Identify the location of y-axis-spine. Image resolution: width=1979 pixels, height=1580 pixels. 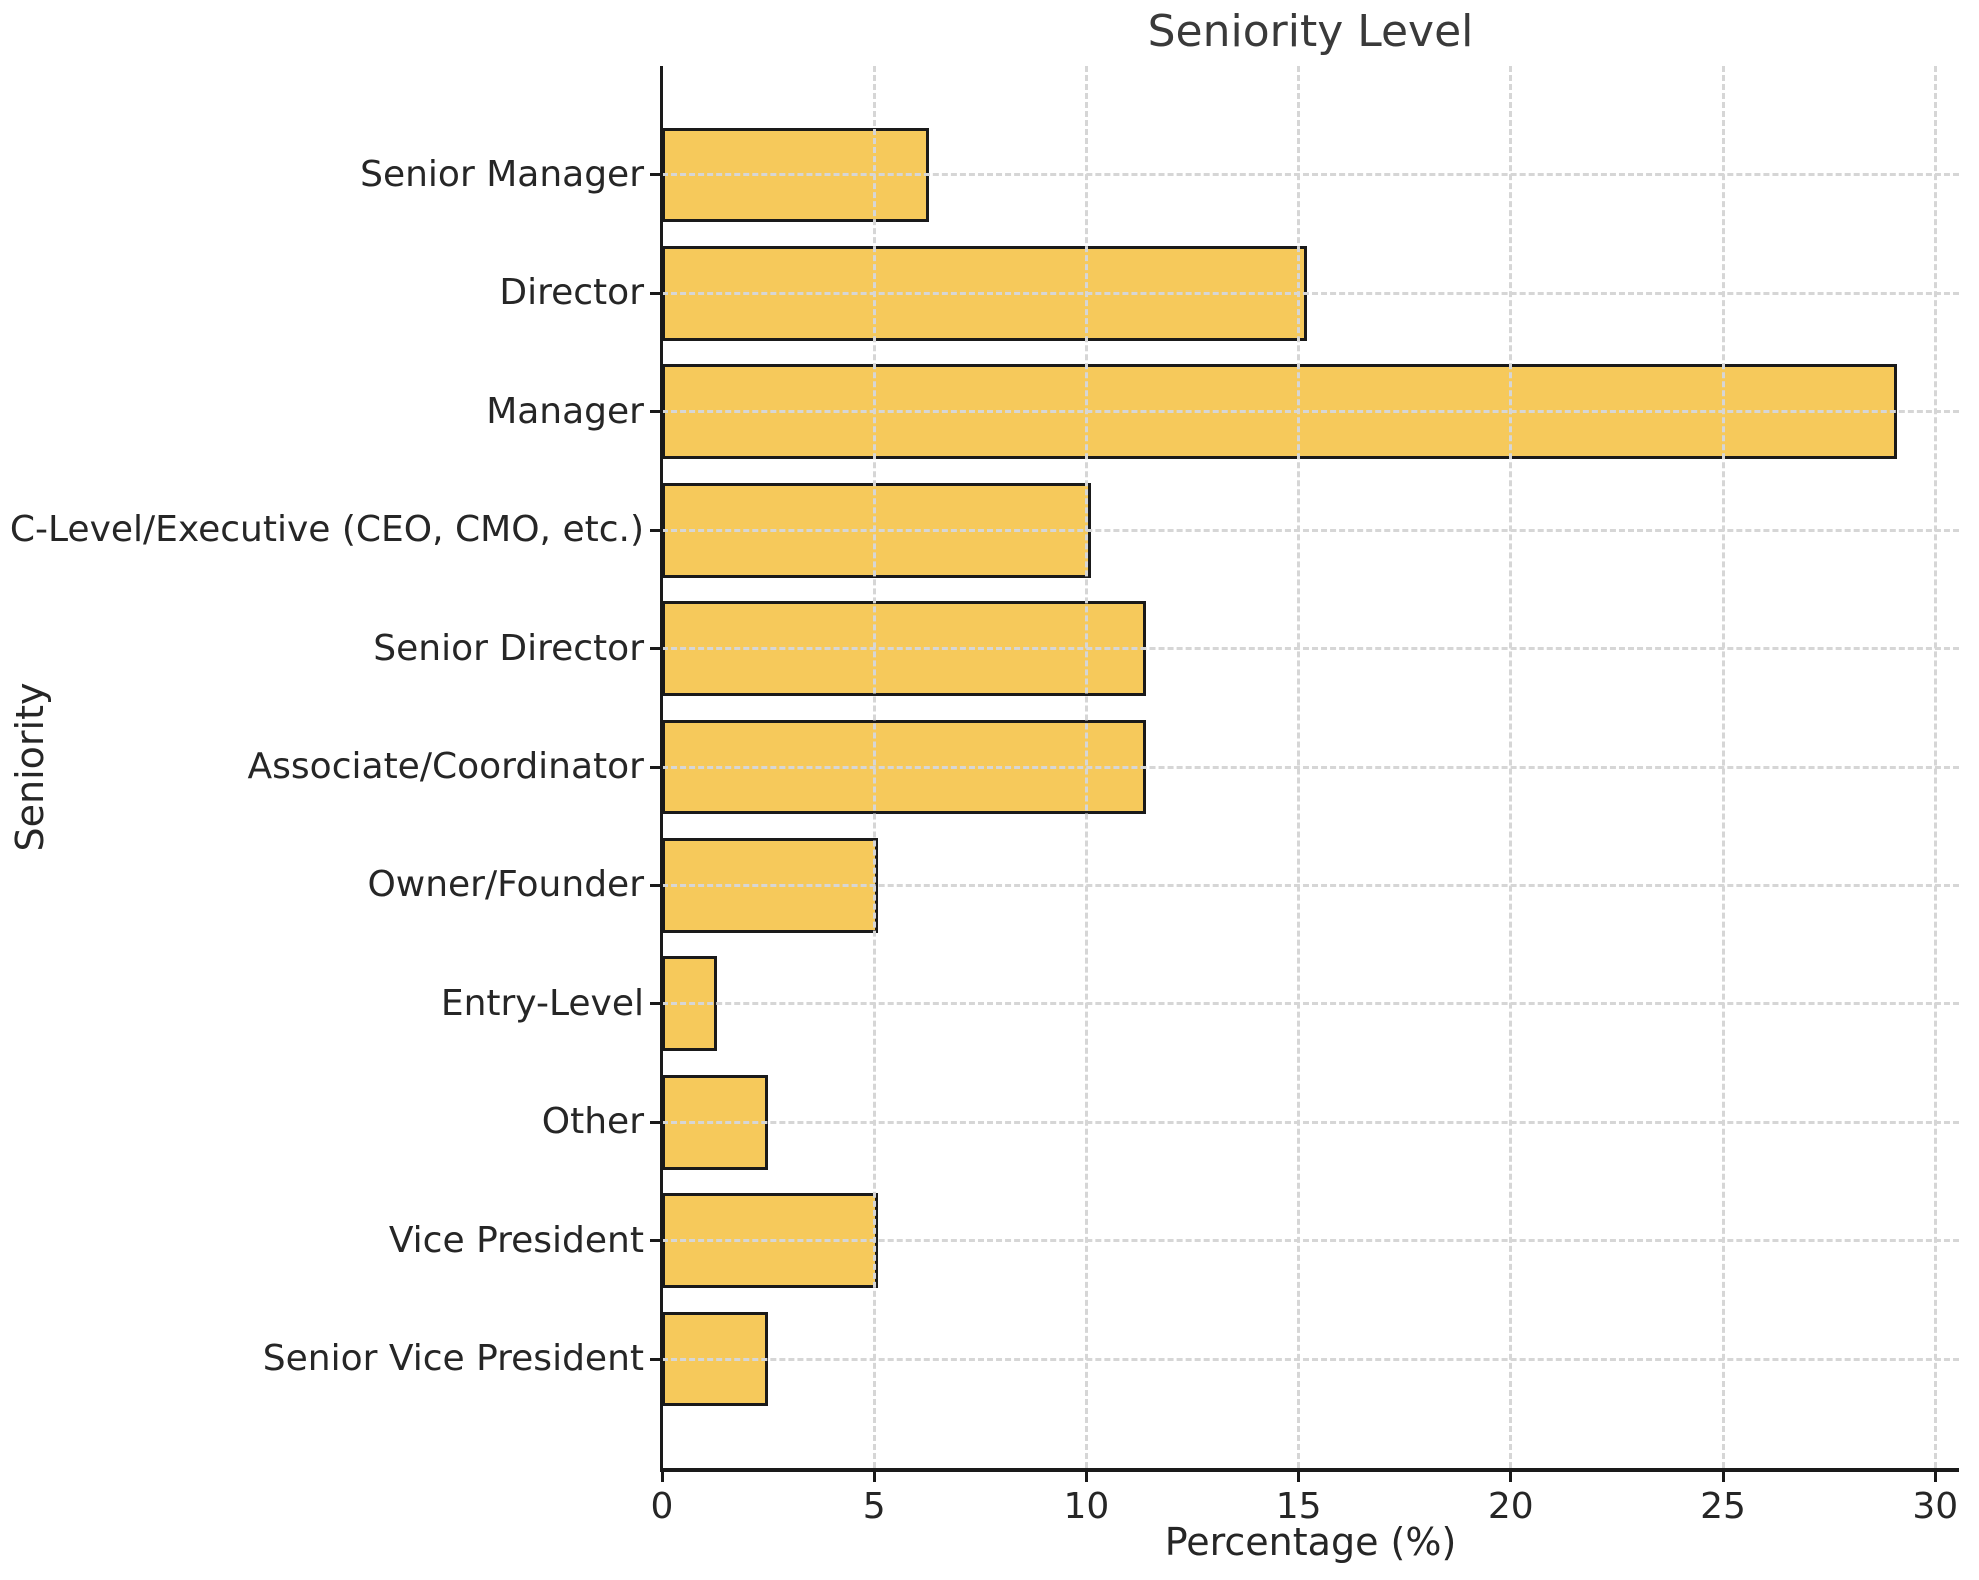
(661, 768).